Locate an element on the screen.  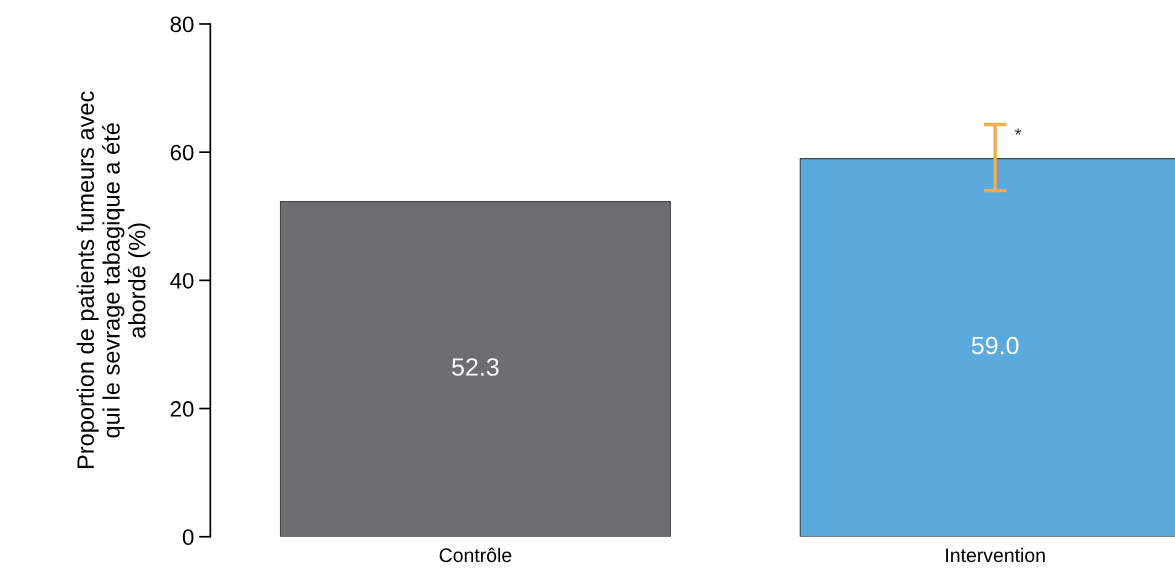
data-label: 59.0 is located at coordinates (995, 345).